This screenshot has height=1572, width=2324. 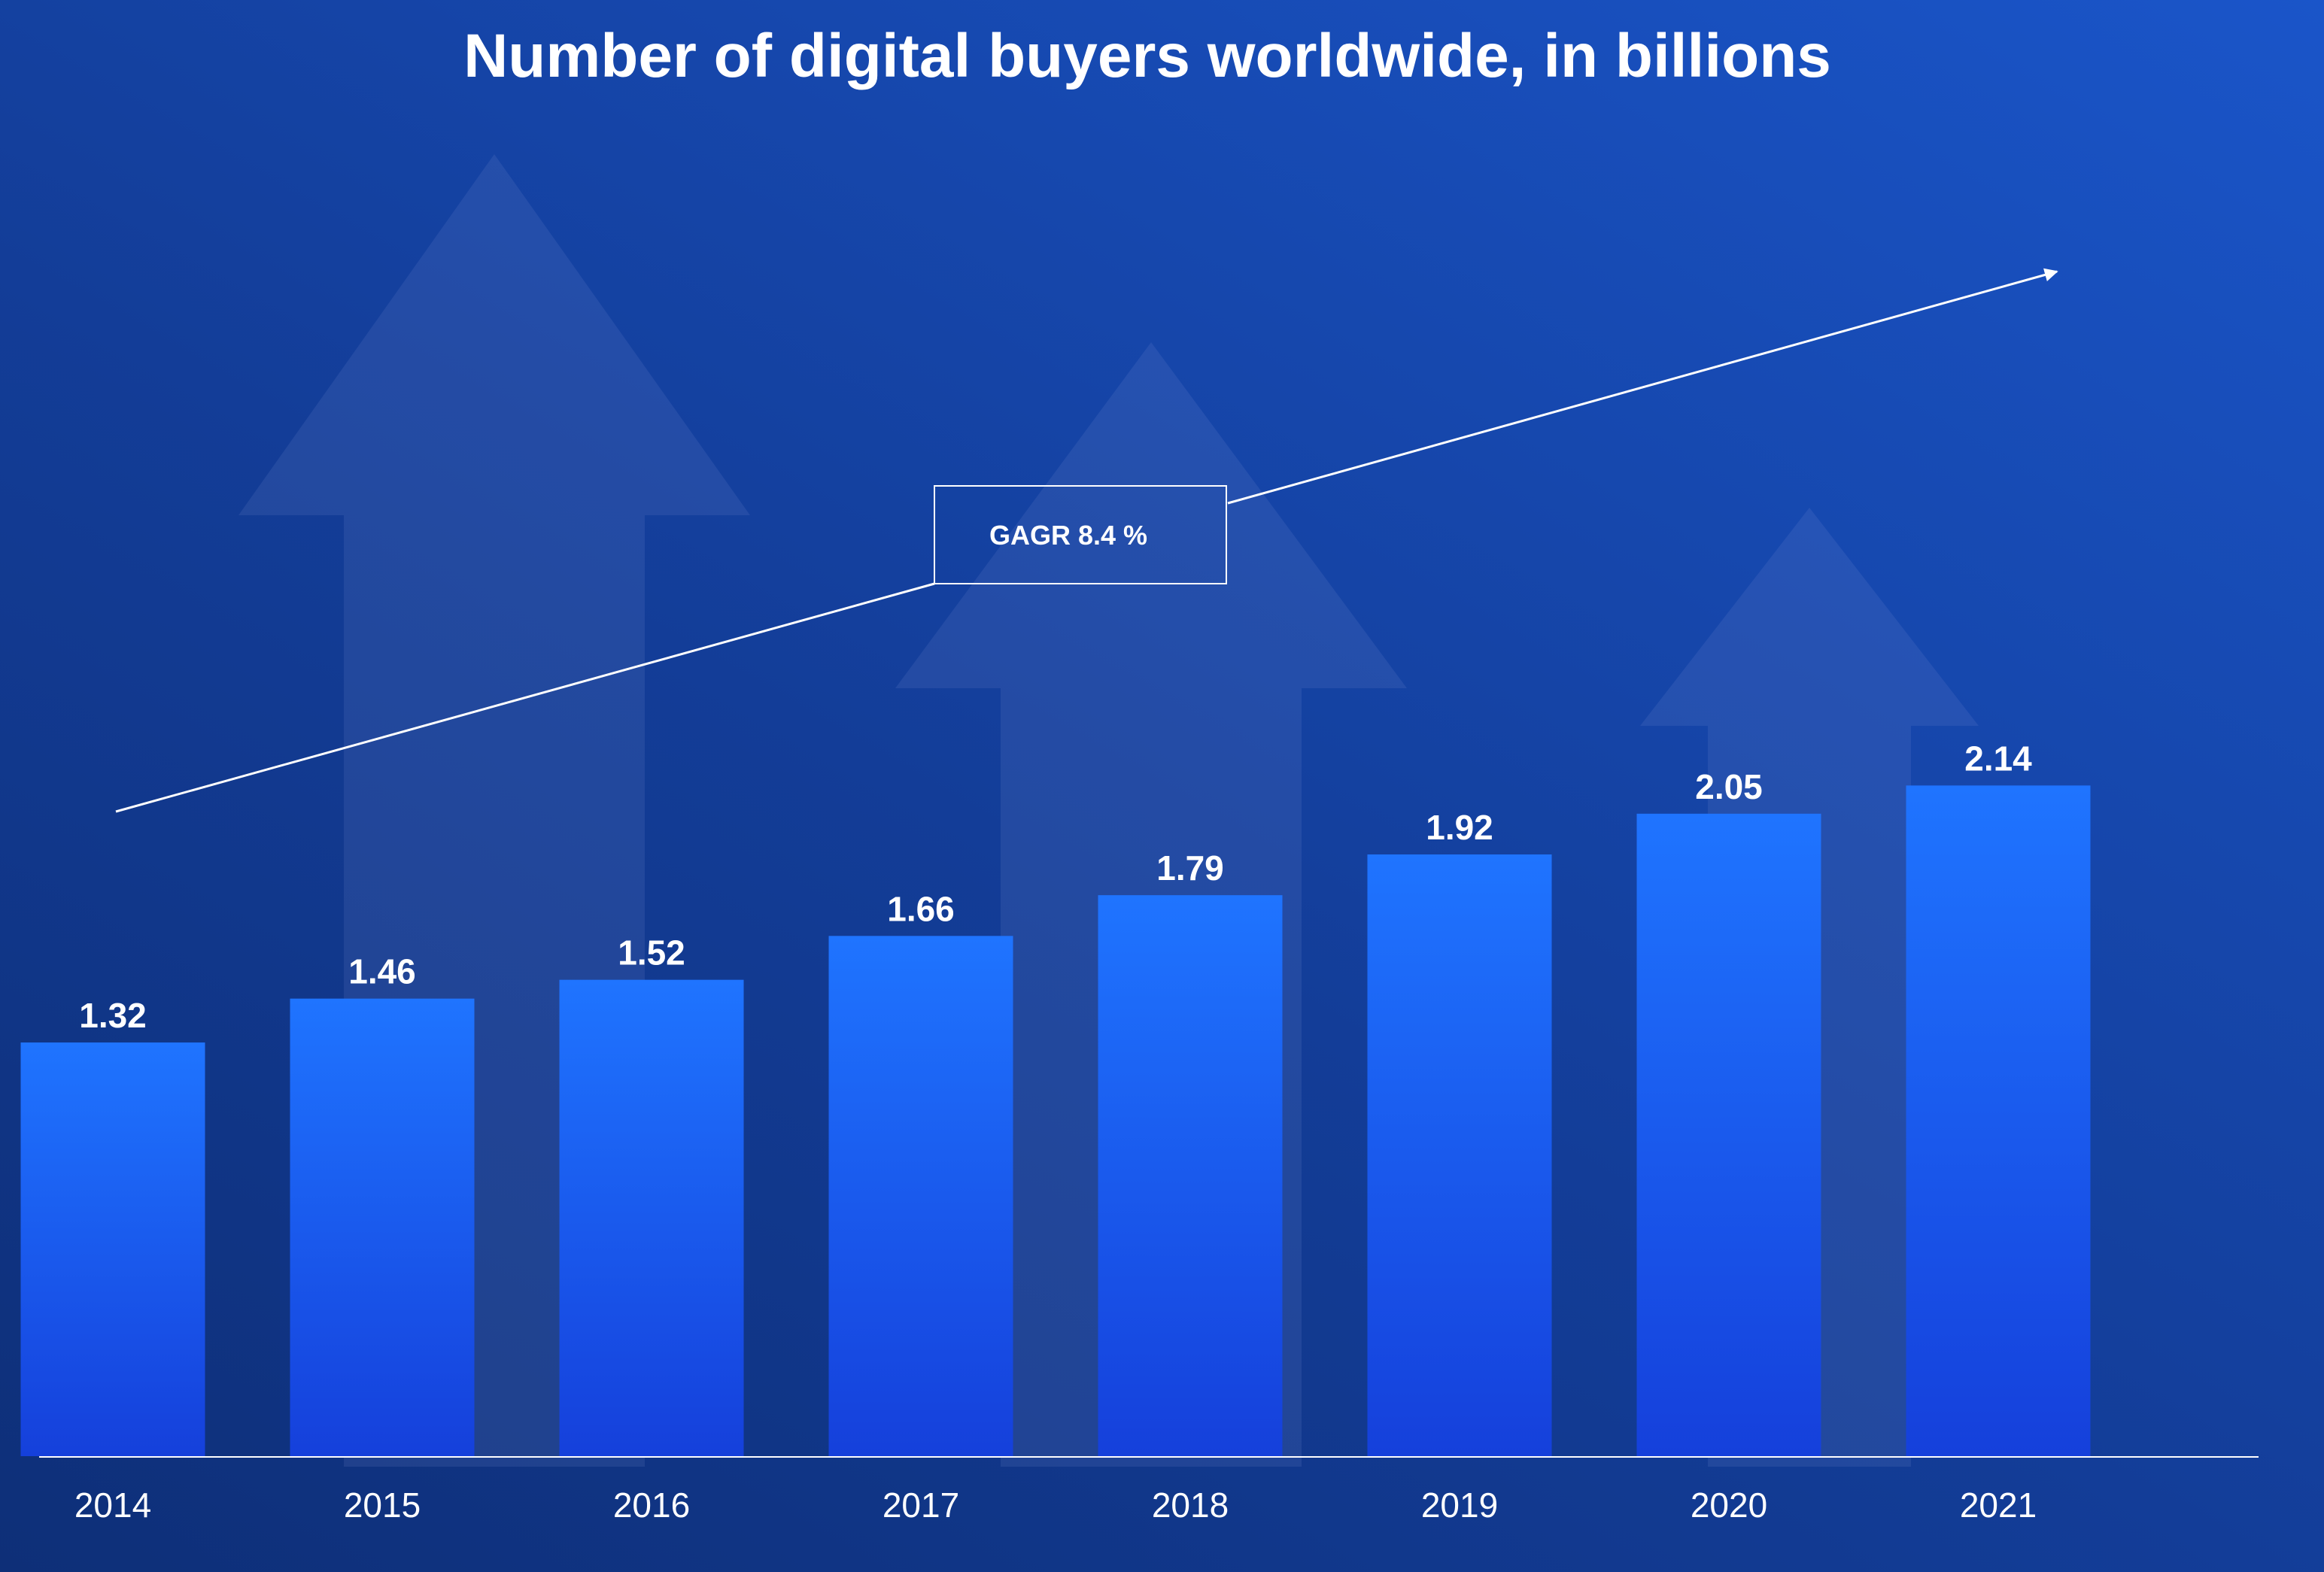 I want to click on x-tick-label-2014: 2014, so click(x=112, y=1505).